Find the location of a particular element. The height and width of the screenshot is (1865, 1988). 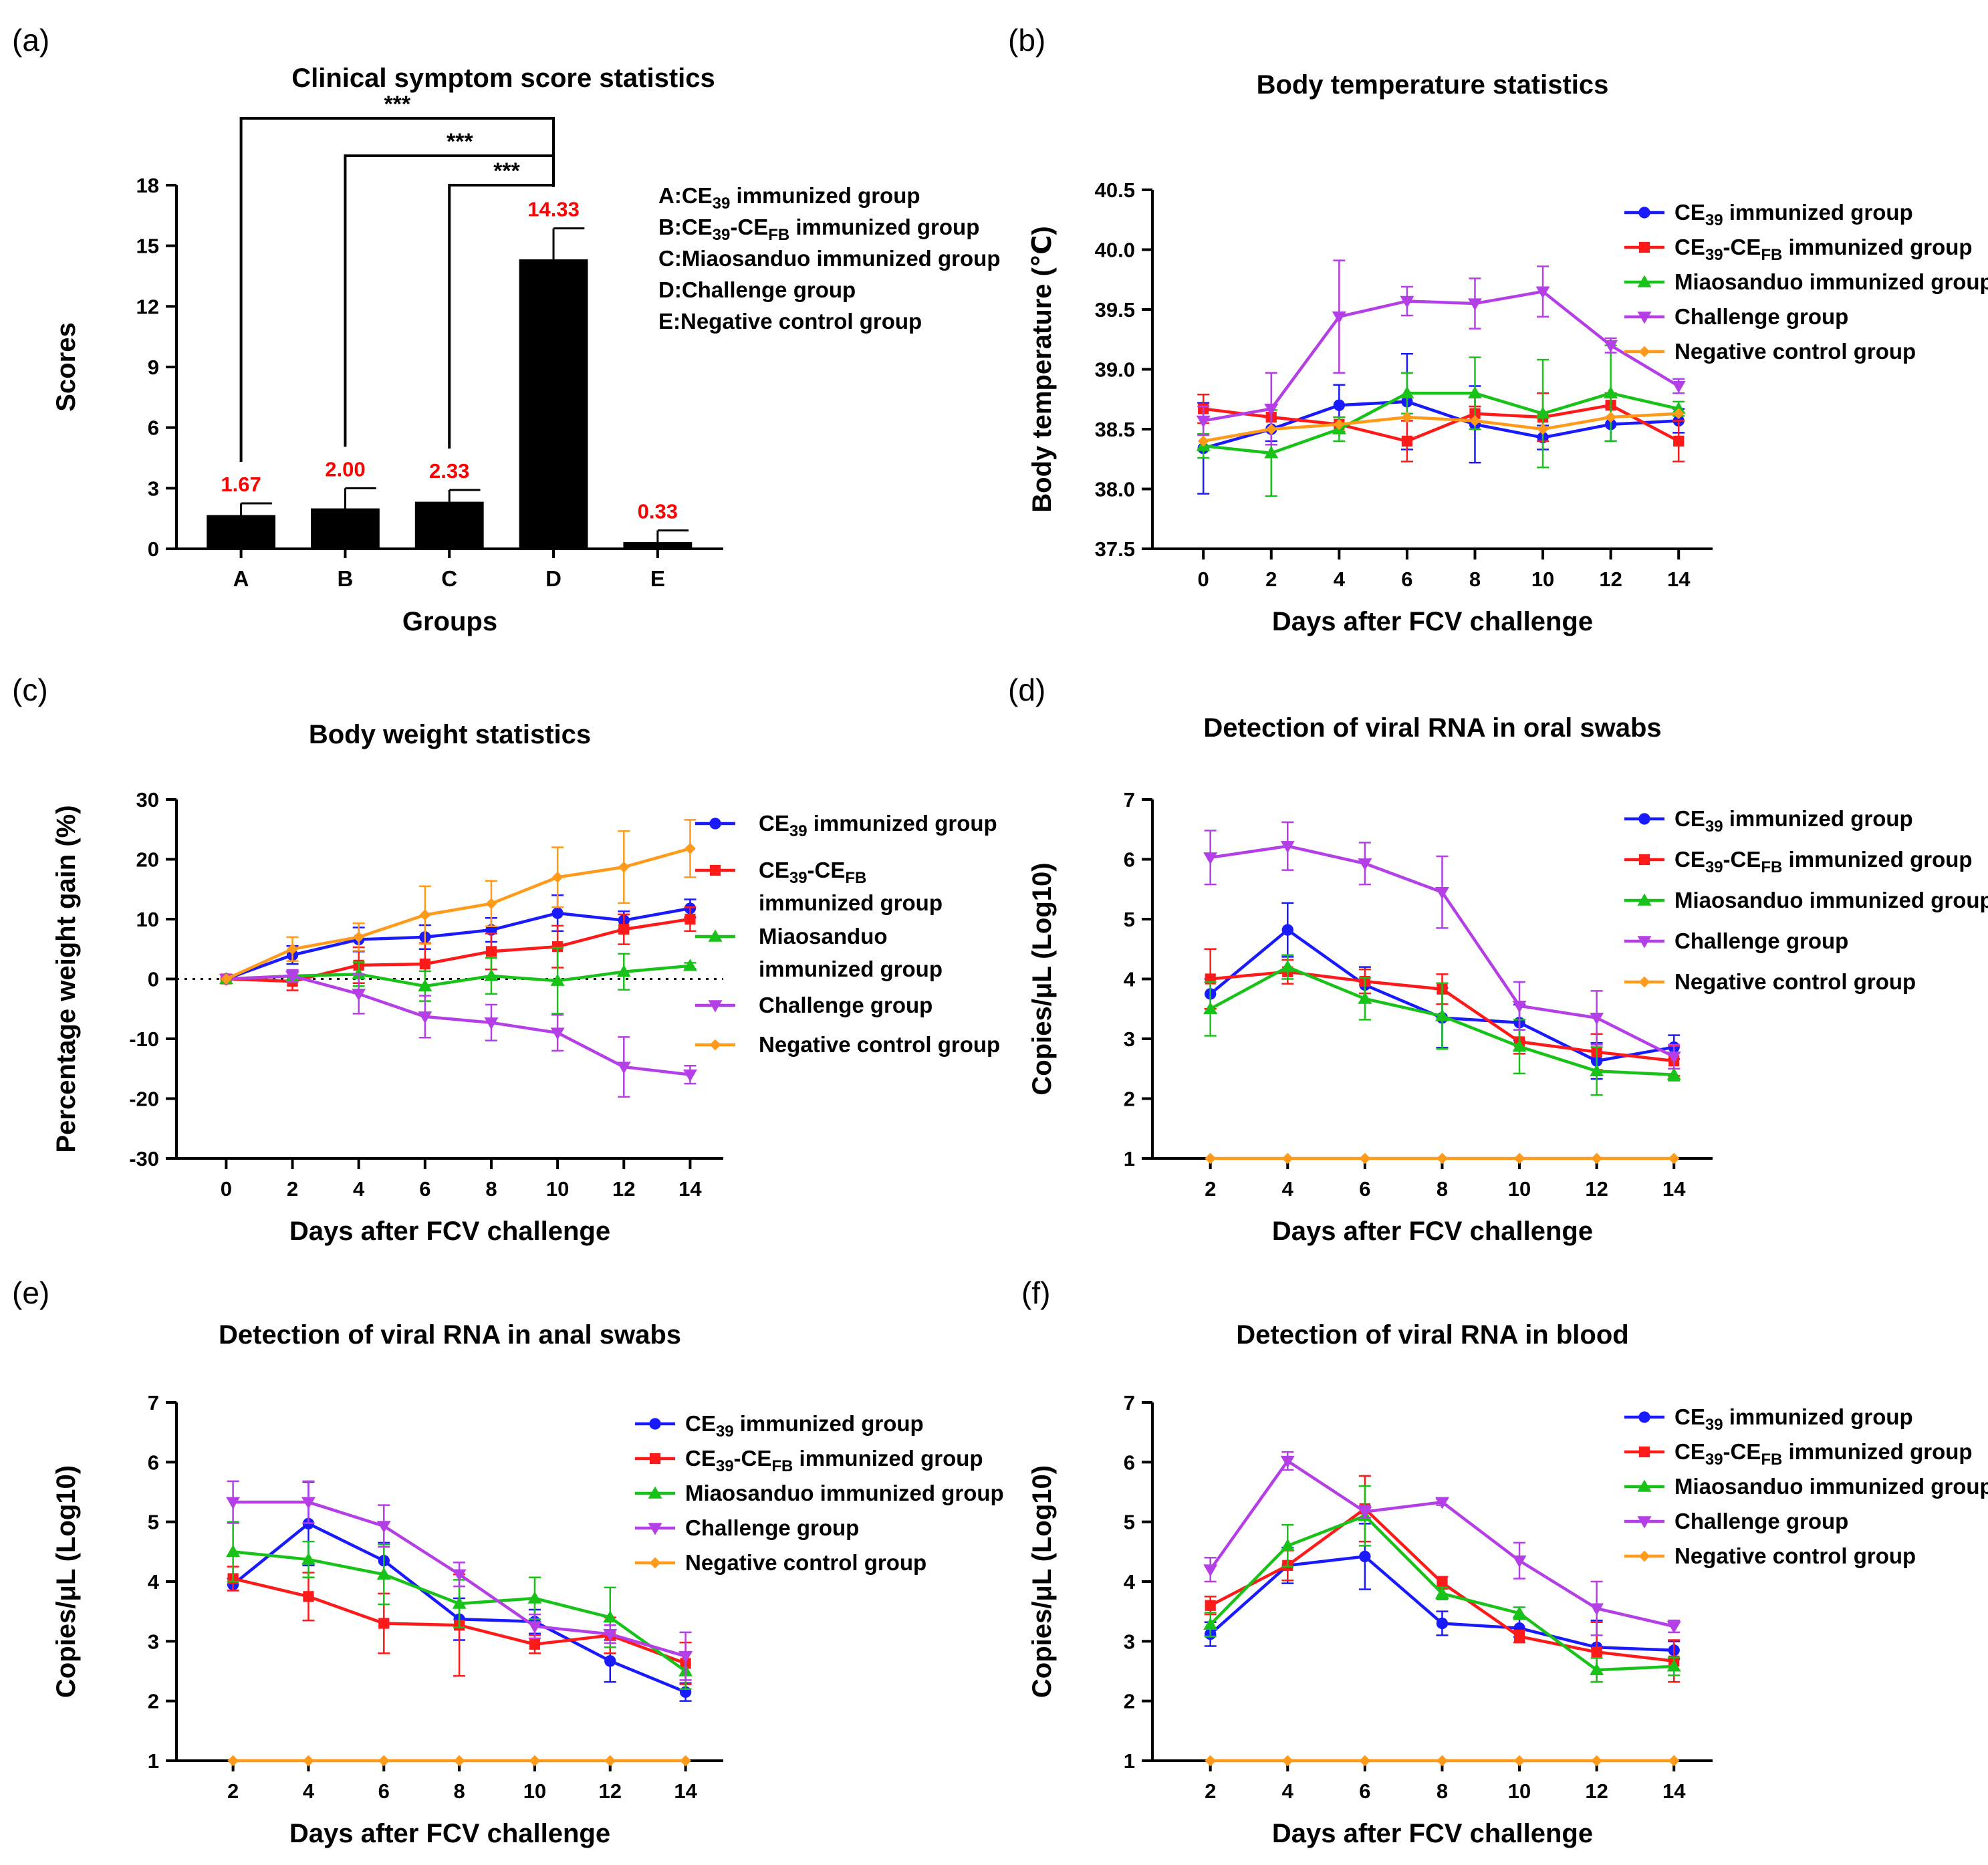

x-tick-label: 2 is located at coordinates (1210, 1791).